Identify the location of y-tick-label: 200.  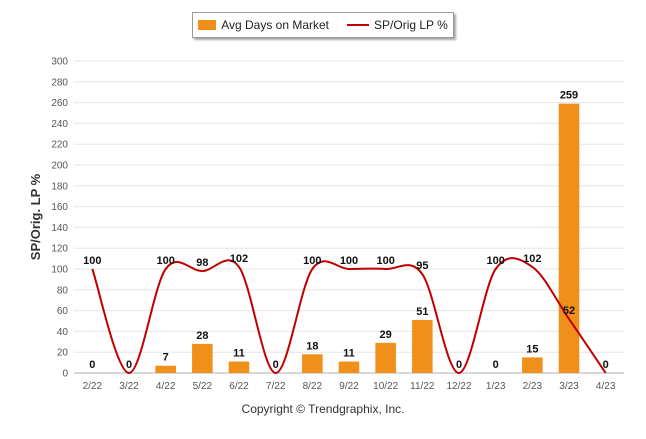
(59, 166).